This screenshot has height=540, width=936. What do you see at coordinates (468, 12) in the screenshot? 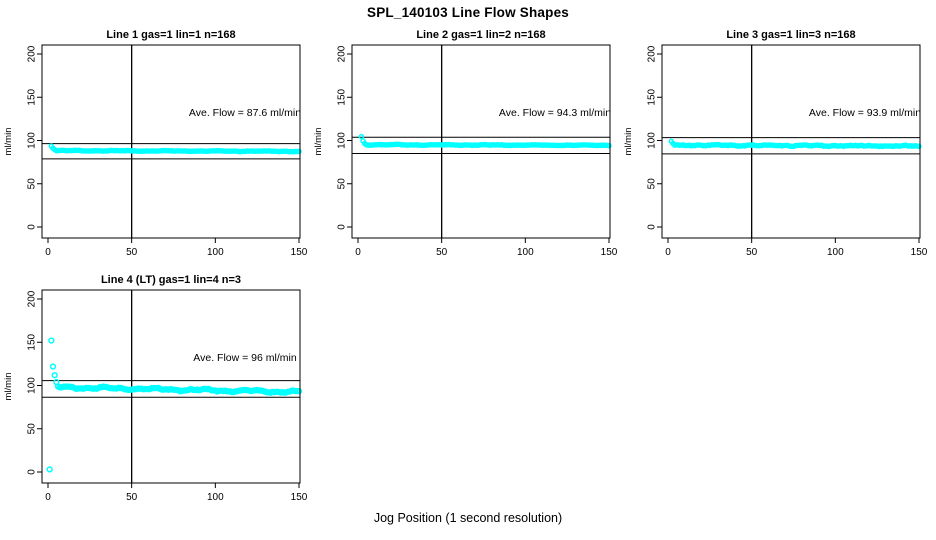
I see `chart-main-title: SPL_140103 Line Flow Shapes` at bounding box center [468, 12].